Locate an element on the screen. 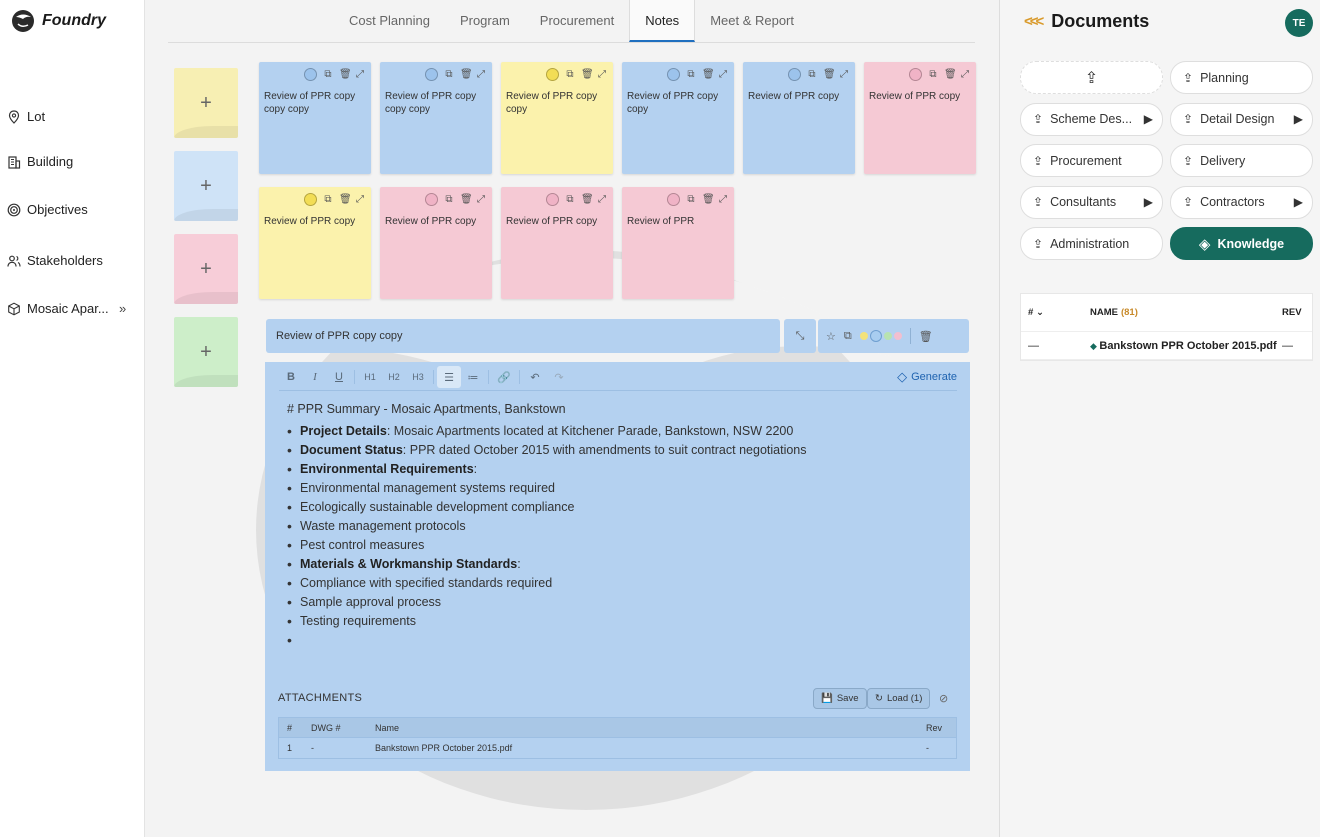 This screenshot has height=837, width=1320. heading3-button: H3 is located at coordinates (418, 377).